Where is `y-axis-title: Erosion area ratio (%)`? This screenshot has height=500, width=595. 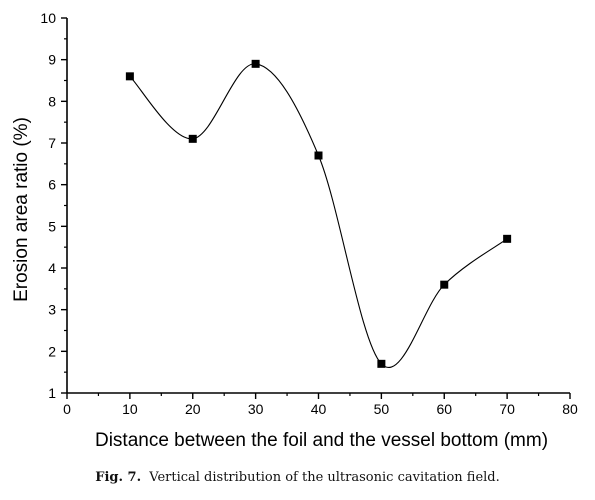 y-axis-title: Erosion area ratio (%) is located at coordinates (21, 209).